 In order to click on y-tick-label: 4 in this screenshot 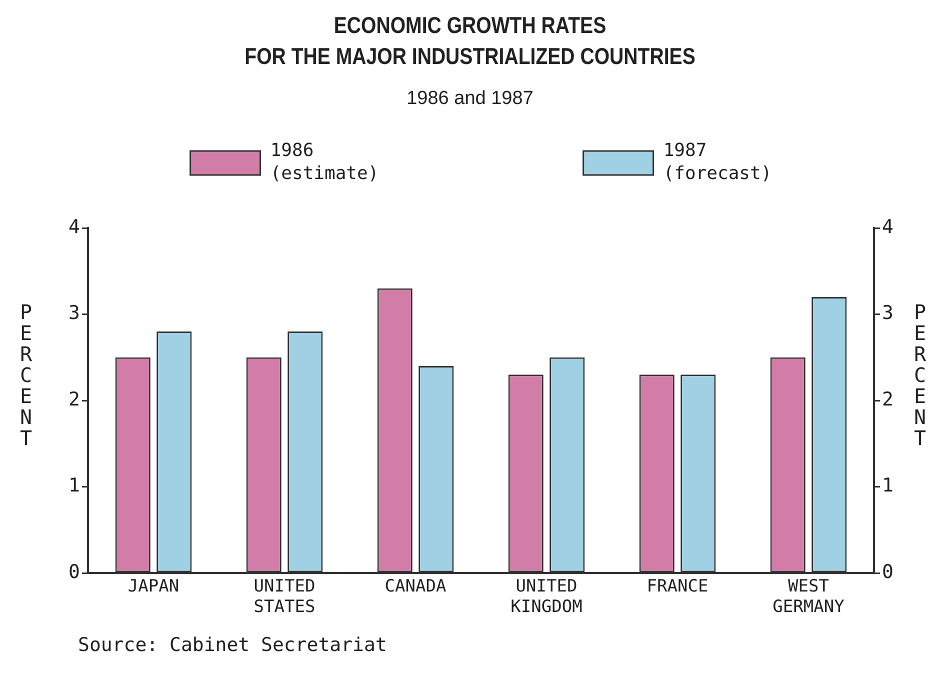, I will do `click(74, 227)`.